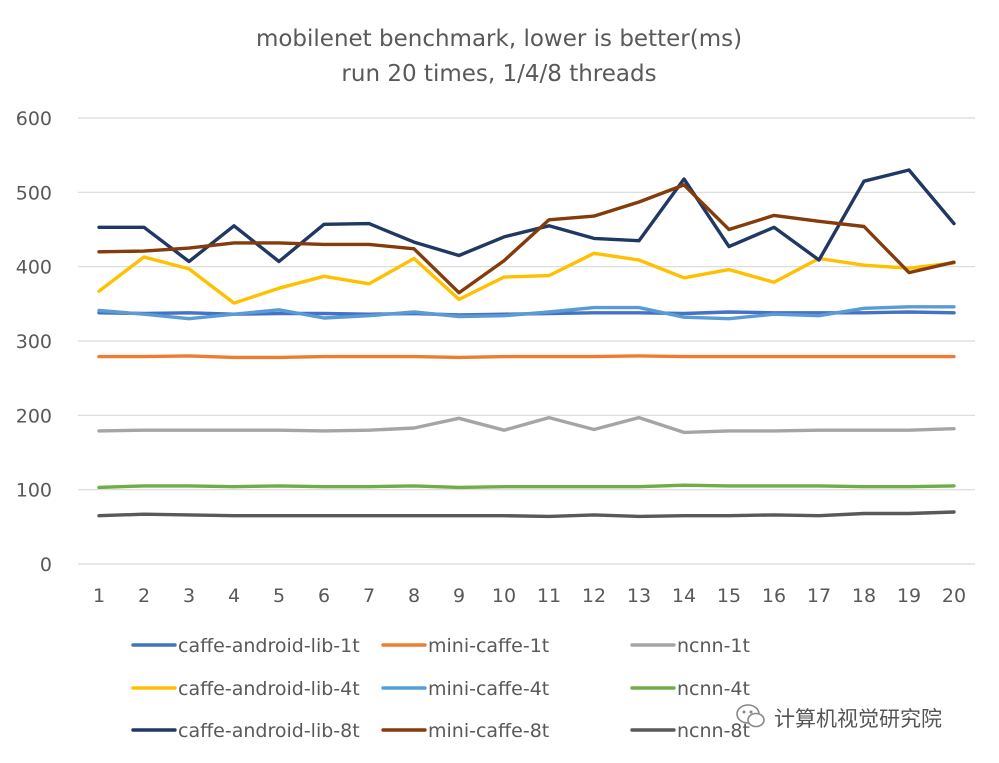 The width and height of the screenshot is (999, 763). What do you see at coordinates (269, 646) in the screenshot?
I see `legend-label: caffe-android-lib-1t` at bounding box center [269, 646].